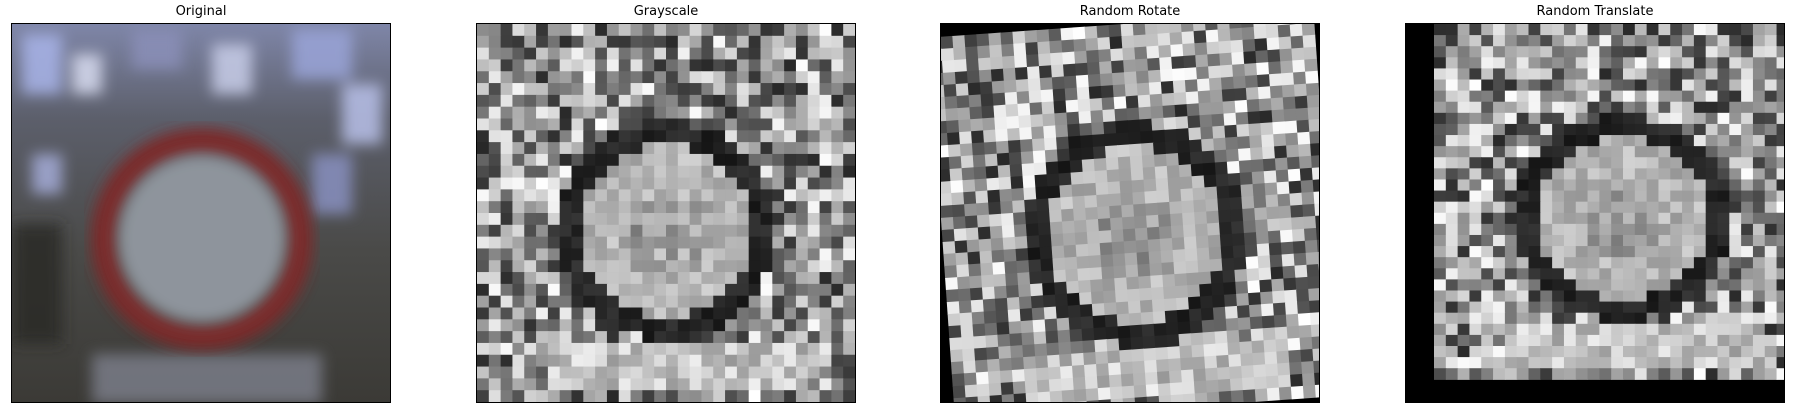 This screenshot has width=1796, height=412. I want to click on panel-title: Original, so click(201, 11).